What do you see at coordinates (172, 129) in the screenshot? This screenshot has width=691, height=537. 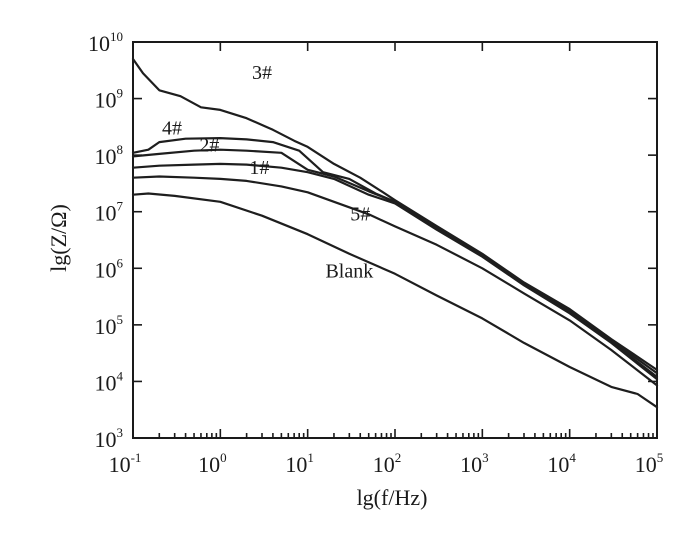 I see `series-label-4: 4#` at bounding box center [172, 129].